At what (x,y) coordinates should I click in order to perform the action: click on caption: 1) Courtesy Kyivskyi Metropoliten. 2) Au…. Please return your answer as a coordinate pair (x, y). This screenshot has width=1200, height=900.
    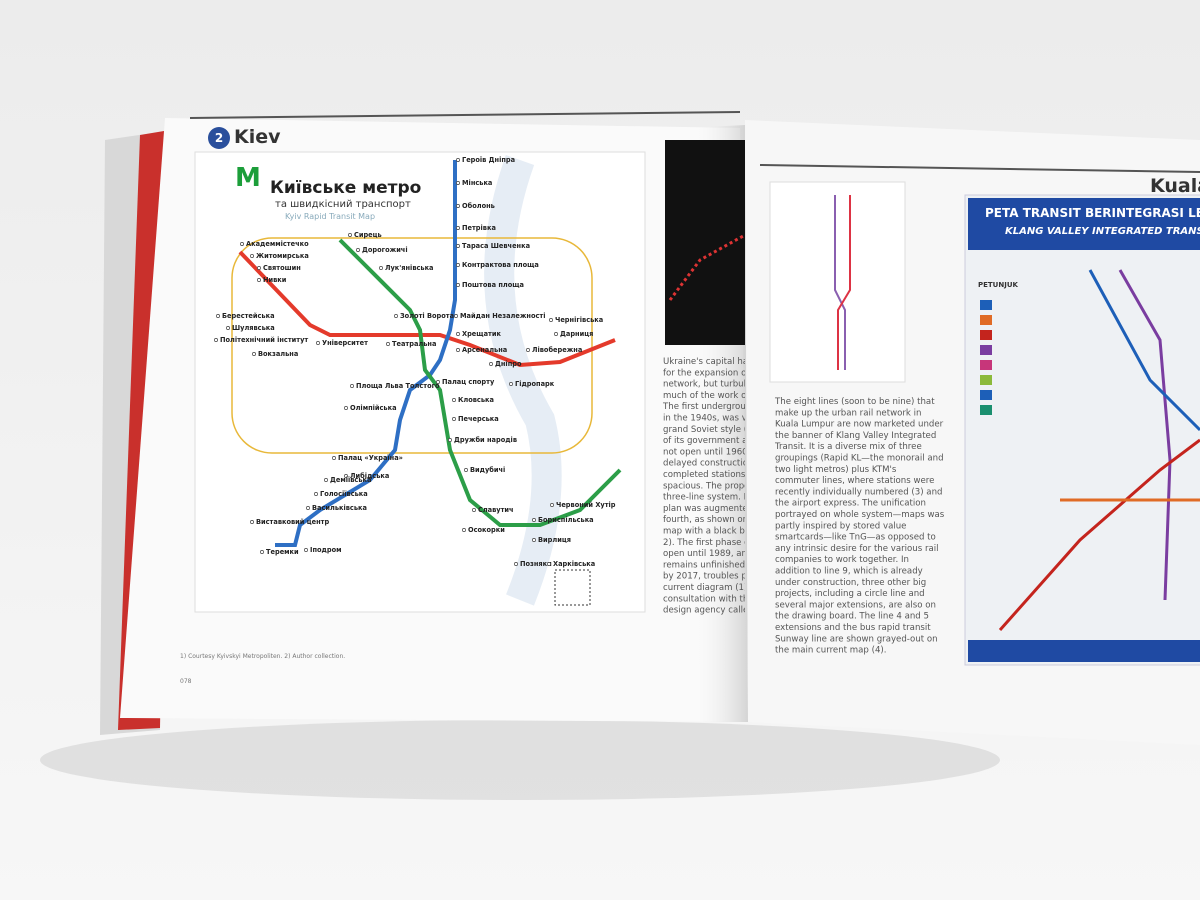
    Looking at the image, I should click on (262, 656).